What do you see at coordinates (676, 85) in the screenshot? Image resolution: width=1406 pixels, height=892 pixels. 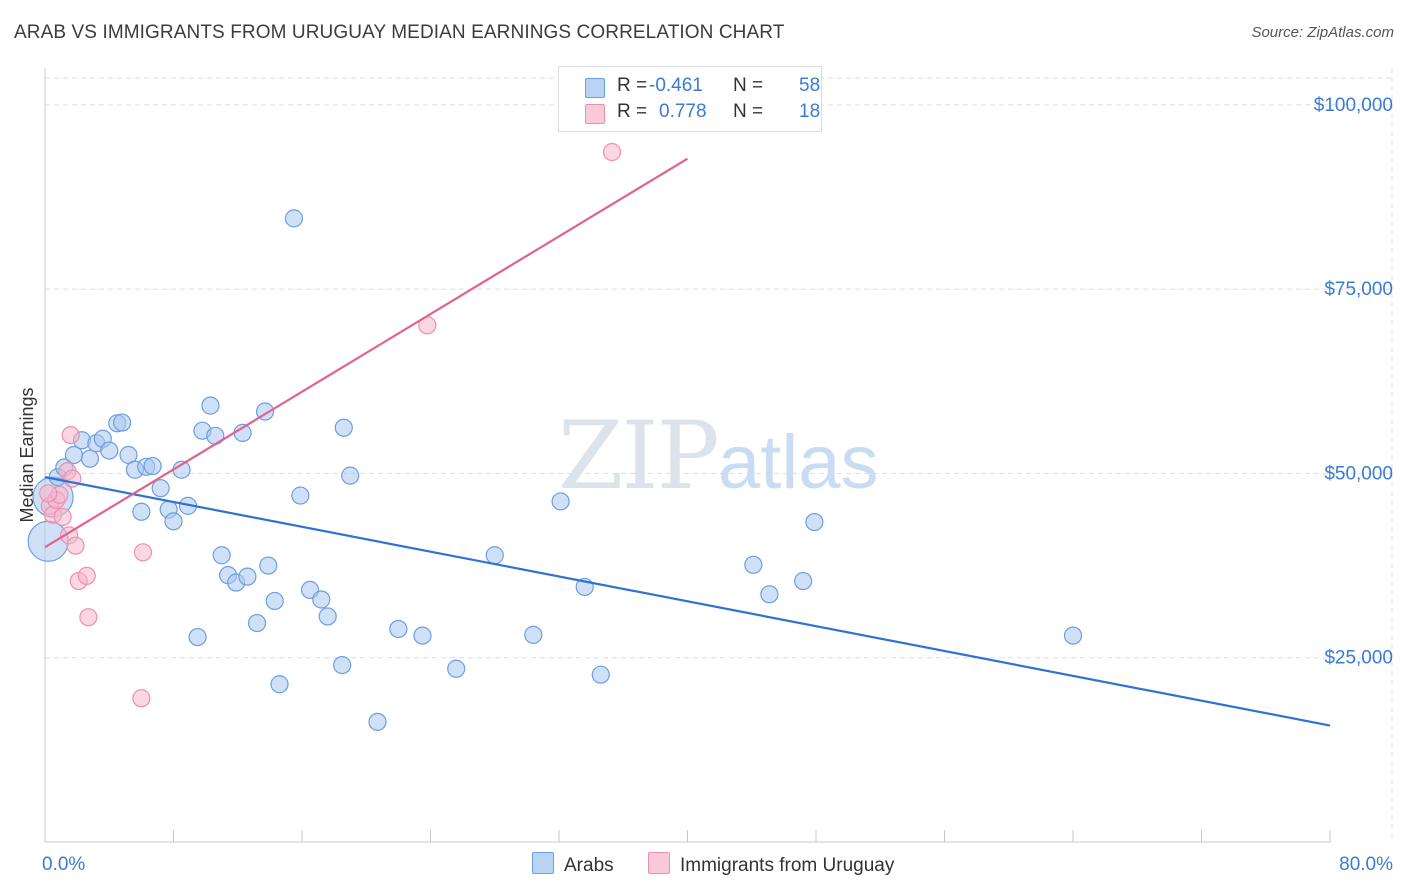 I see `legend-r-value-arabs: -0.461` at bounding box center [676, 85].